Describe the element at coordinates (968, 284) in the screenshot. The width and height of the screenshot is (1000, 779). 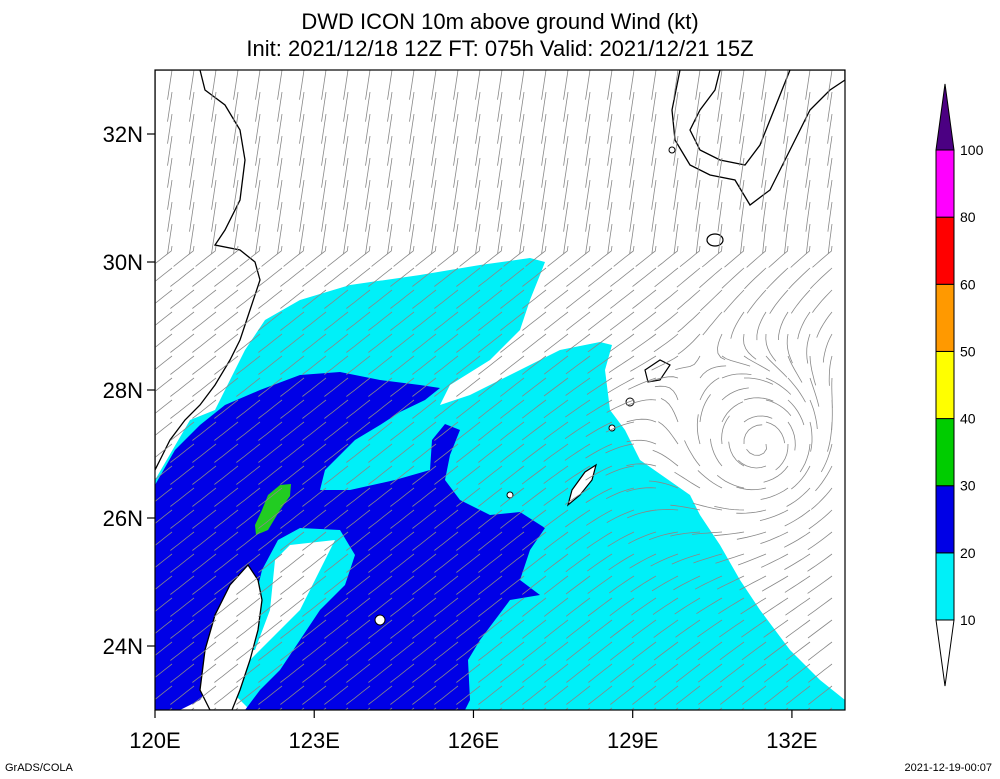
I see `colorbar-label: 60` at that location.